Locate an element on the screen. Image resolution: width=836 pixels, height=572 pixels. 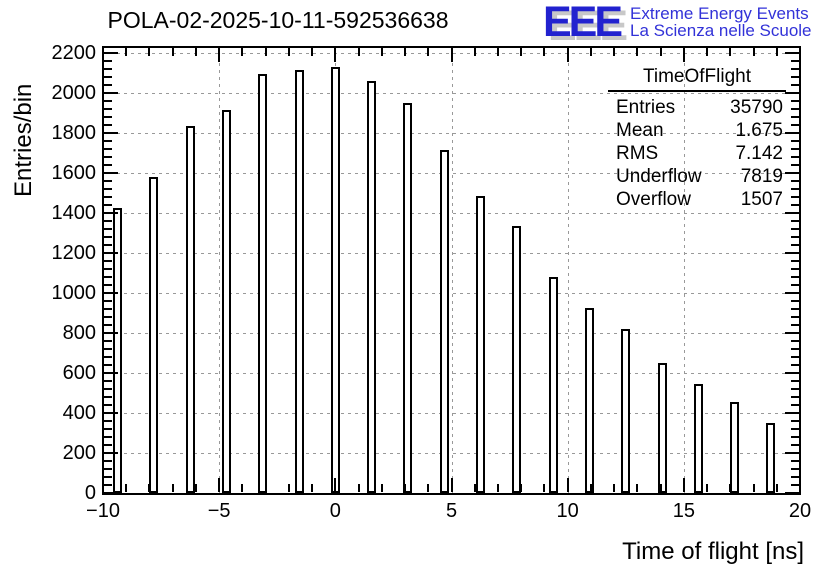
x-tick-label: 10 is located at coordinates (567, 511).